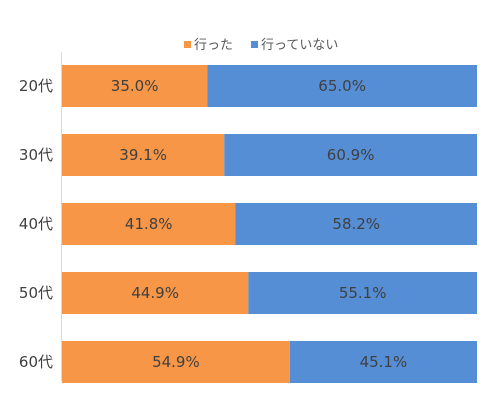 The image size is (495, 412). I want to click on data-label: 41.8%, so click(149, 224).